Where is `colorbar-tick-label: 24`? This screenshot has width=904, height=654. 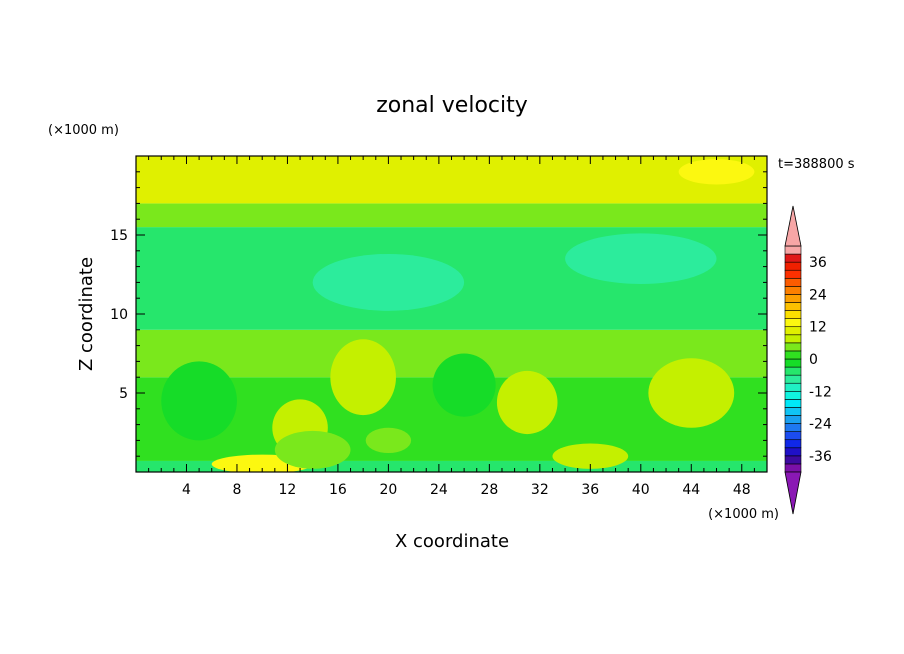 colorbar-tick-label: 24 is located at coordinates (818, 295).